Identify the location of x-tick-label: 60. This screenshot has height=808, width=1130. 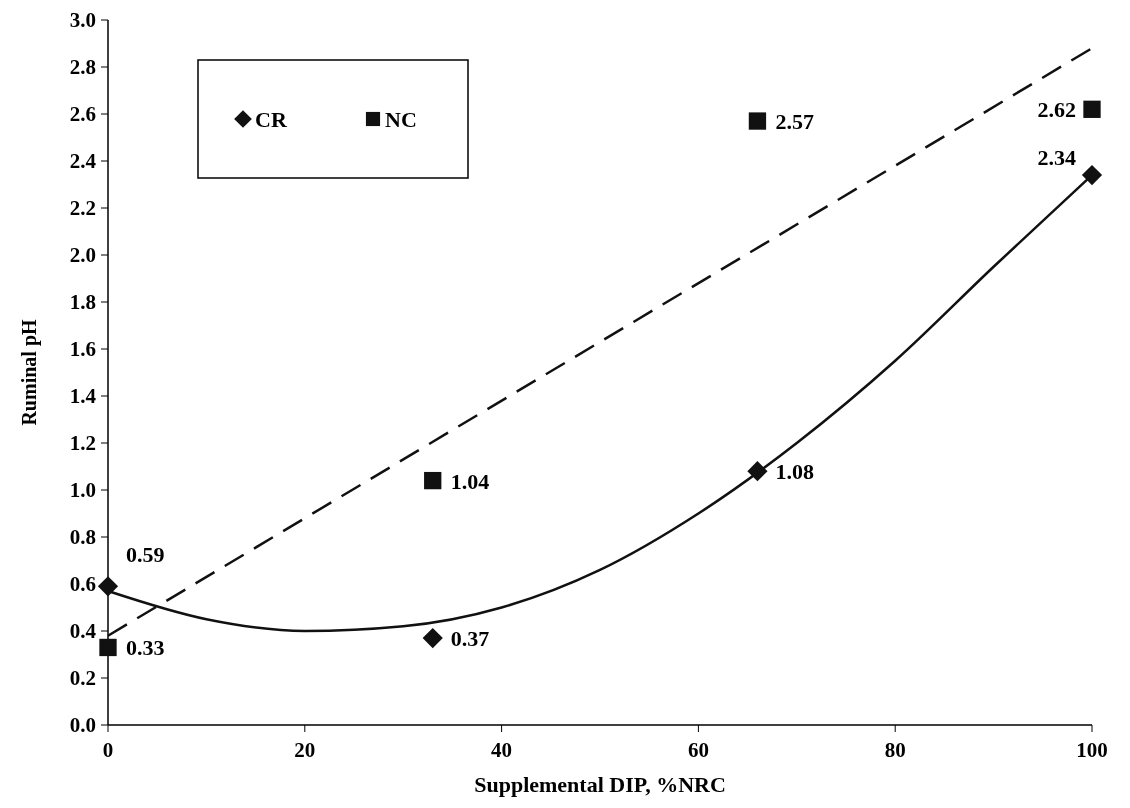
(698, 750).